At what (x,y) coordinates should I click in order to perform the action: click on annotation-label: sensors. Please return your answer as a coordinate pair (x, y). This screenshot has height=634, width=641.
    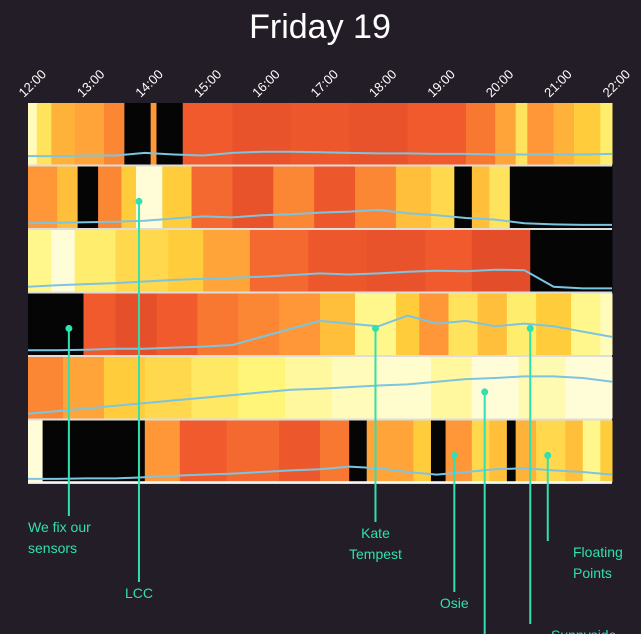
    Looking at the image, I should click on (52, 548).